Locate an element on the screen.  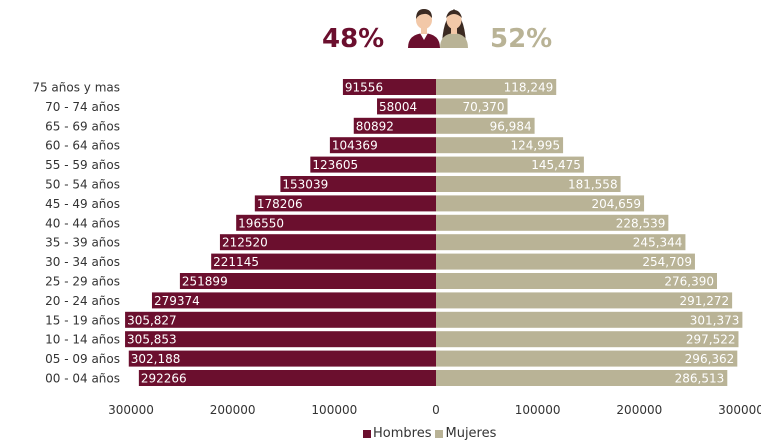
category-label: 75 años y mas is located at coordinates (76, 88).